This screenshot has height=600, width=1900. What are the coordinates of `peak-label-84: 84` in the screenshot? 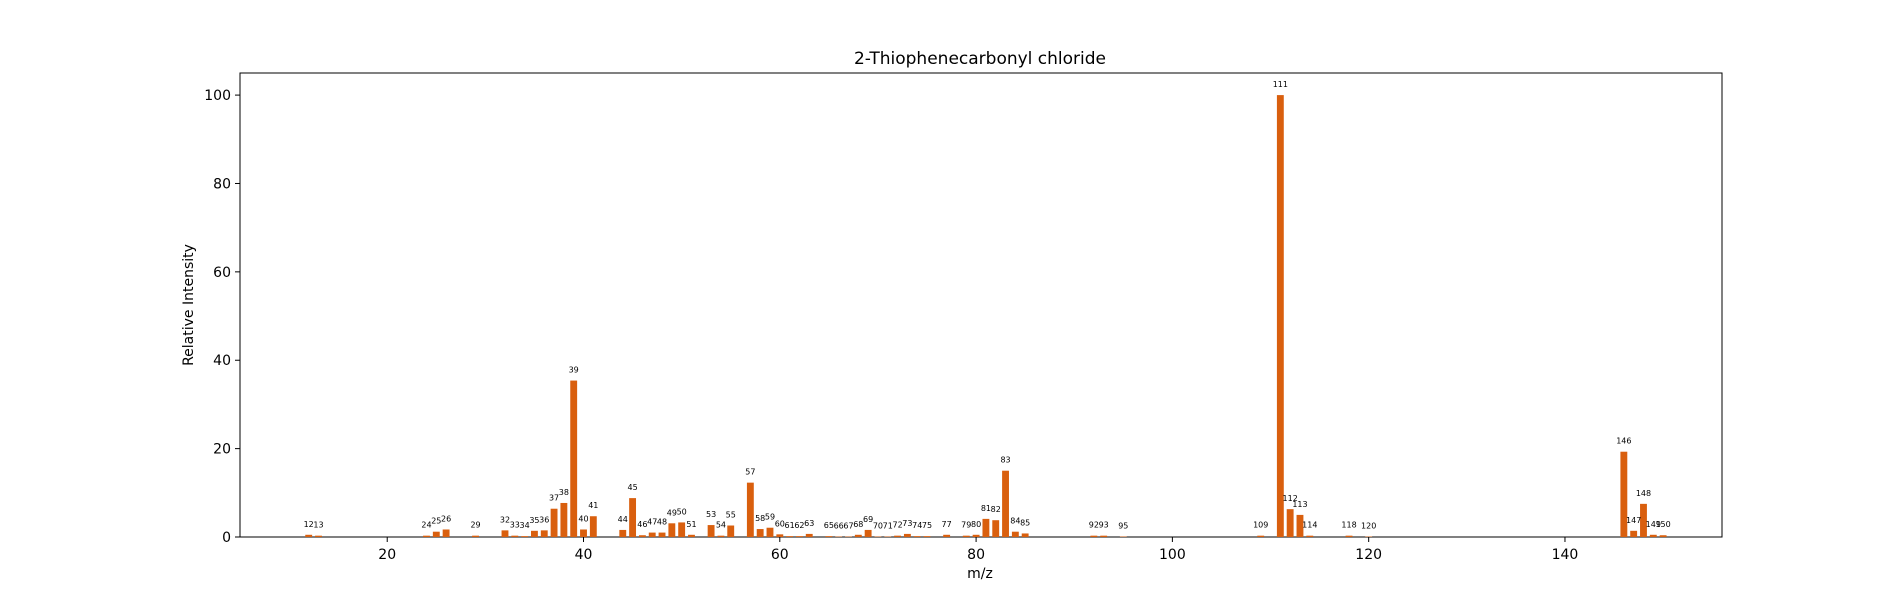 It's located at (1015, 521).